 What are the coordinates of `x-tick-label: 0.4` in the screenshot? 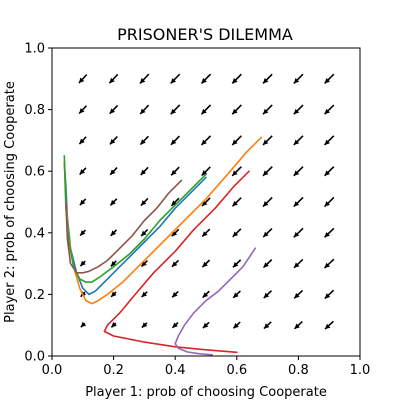 It's located at (175, 370).